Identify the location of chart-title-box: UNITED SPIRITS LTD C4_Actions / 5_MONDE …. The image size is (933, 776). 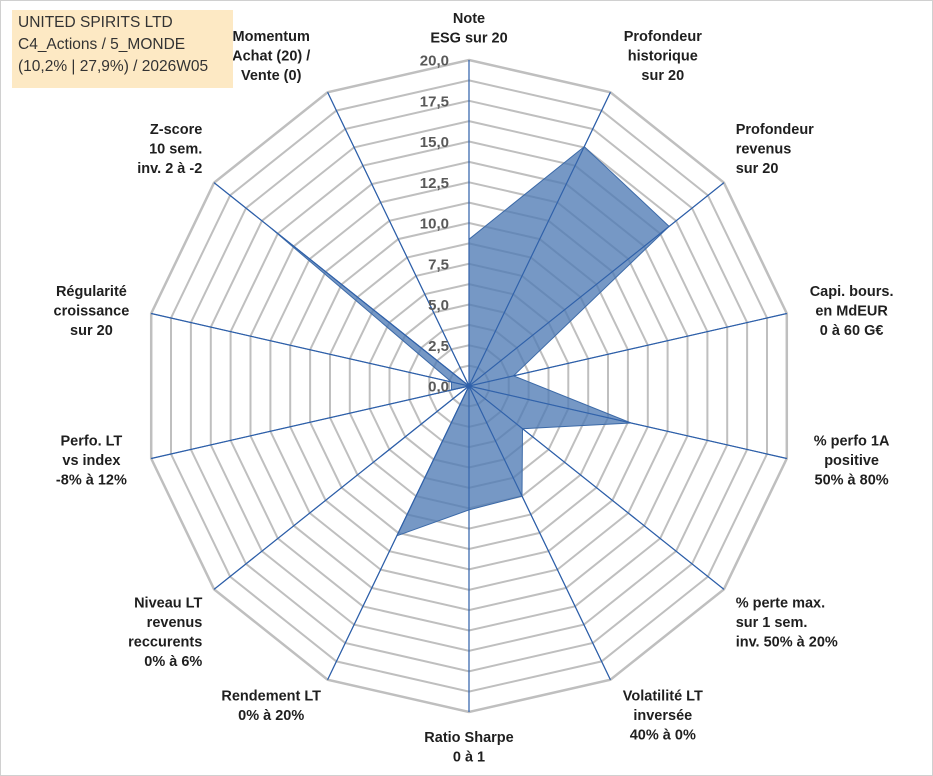
(122, 49).